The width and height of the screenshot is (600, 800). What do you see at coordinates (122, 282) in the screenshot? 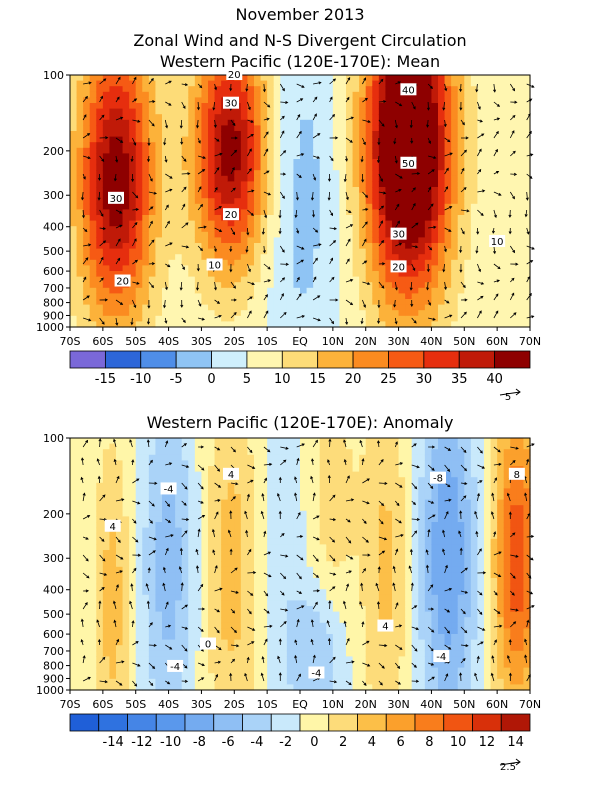
I see `contour-label: 20` at bounding box center [122, 282].